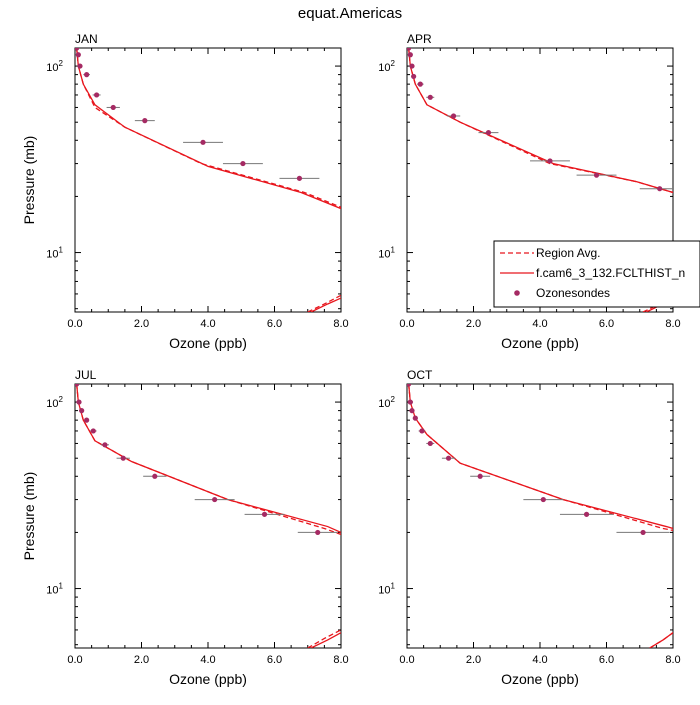 The height and width of the screenshot is (705, 700). What do you see at coordinates (573, 293) in the screenshot?
I see `legend-label: Ozonesondes` at bounding box center [573, 293].